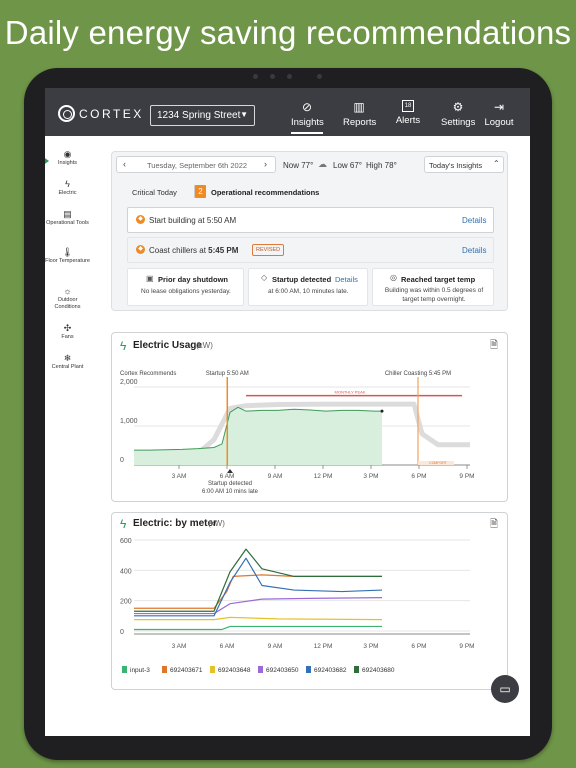  What do you see at coordinates (193, 279) in the screenshot?
I see `summary-title: Prior day shutdown` at bounding box center [193, 279].